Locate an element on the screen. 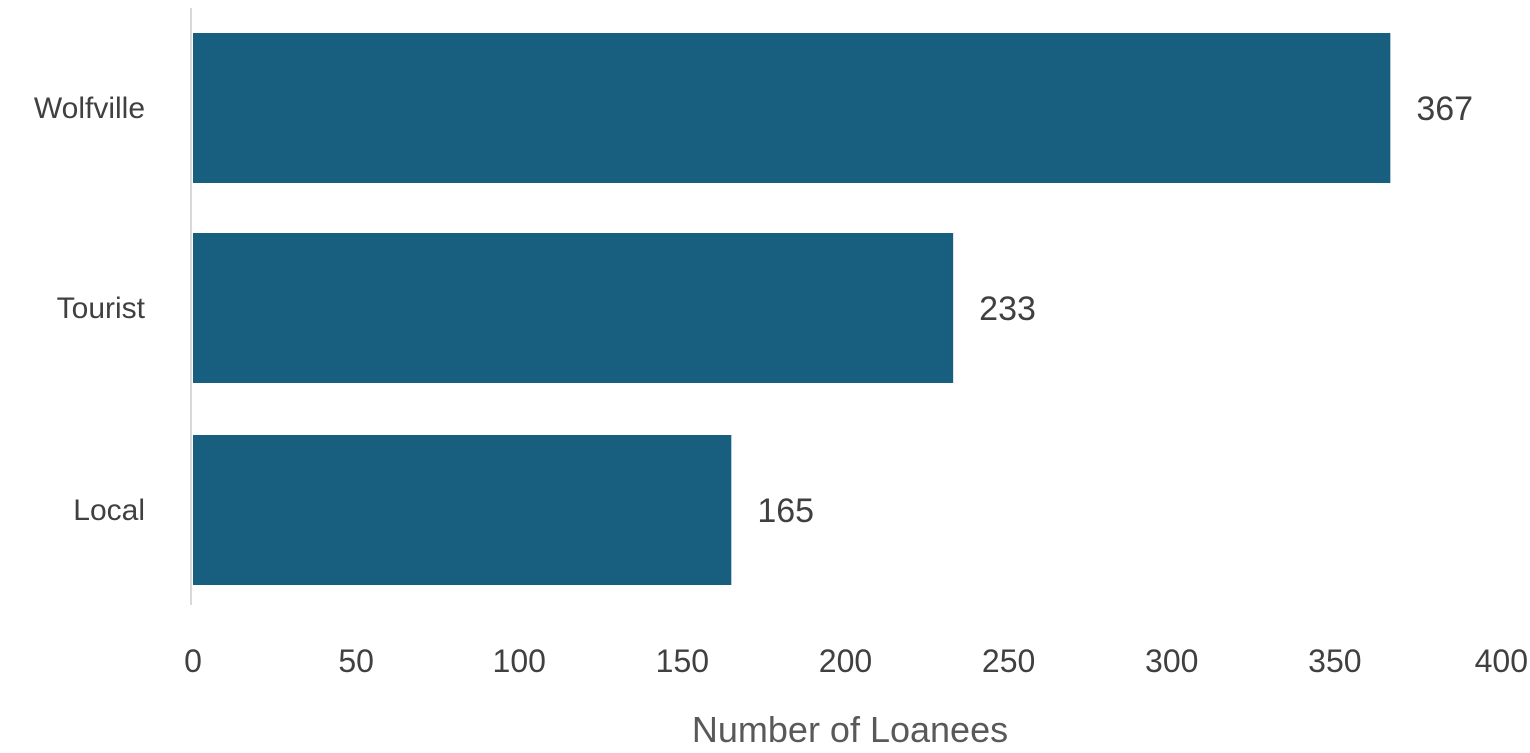 The image size is (1530, 753). x-tick-label: 250 is located at coordinates (1008, 661).